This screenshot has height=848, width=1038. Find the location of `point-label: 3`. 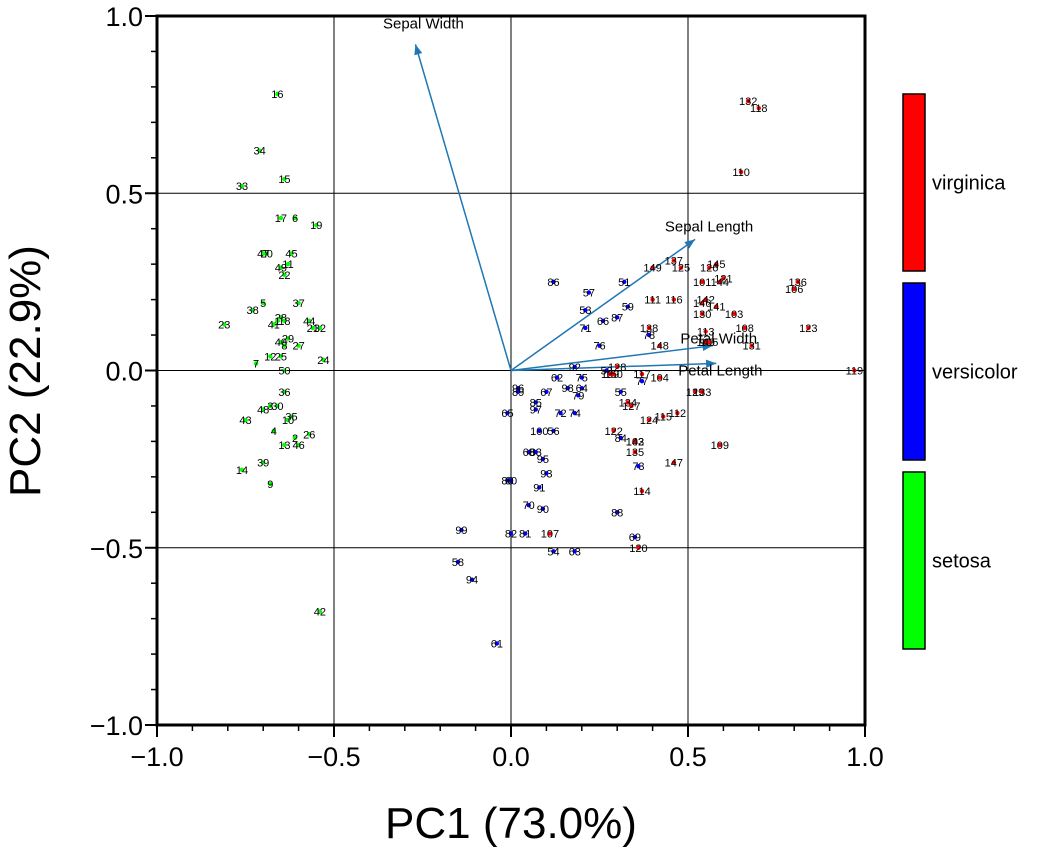

point-label: 3 is located at coordinates (270, 407).